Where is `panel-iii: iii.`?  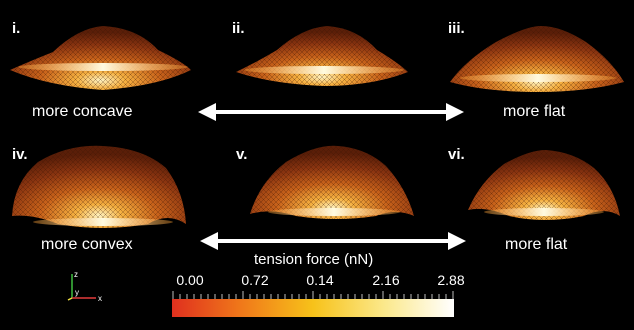
panel-iii: iii. is located at coordinates (534, 50).